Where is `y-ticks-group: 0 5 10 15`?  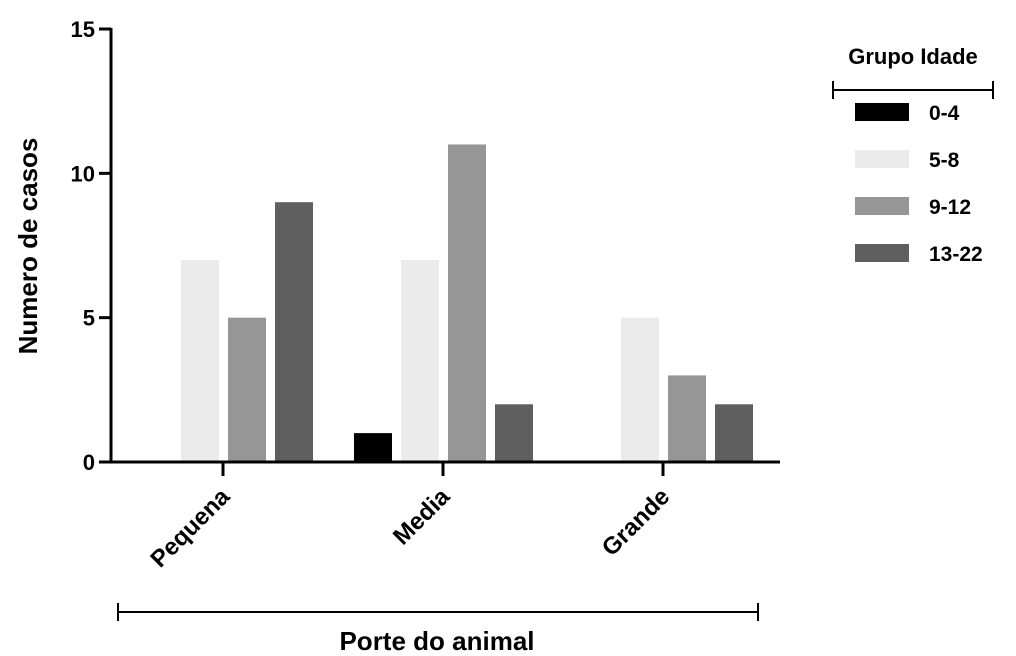 y-ticks-group: 0 5 10 15 is located at coordinates (91, 246).